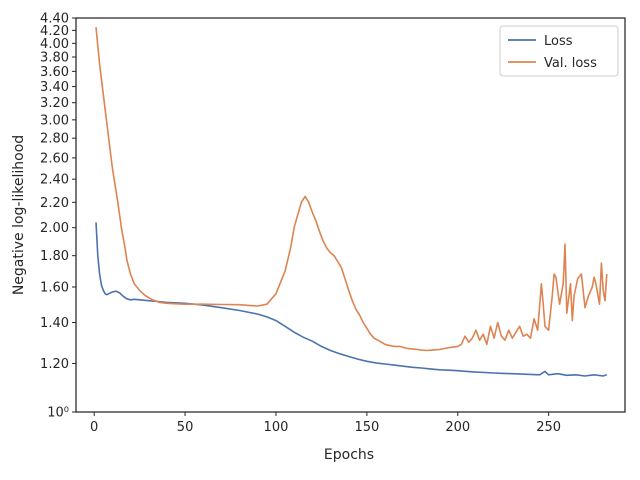 The image size is (640, 480). Describe the element at coordinates (349, 455) in the screenshot. I see `x-axis-label: Epochs` at that location.